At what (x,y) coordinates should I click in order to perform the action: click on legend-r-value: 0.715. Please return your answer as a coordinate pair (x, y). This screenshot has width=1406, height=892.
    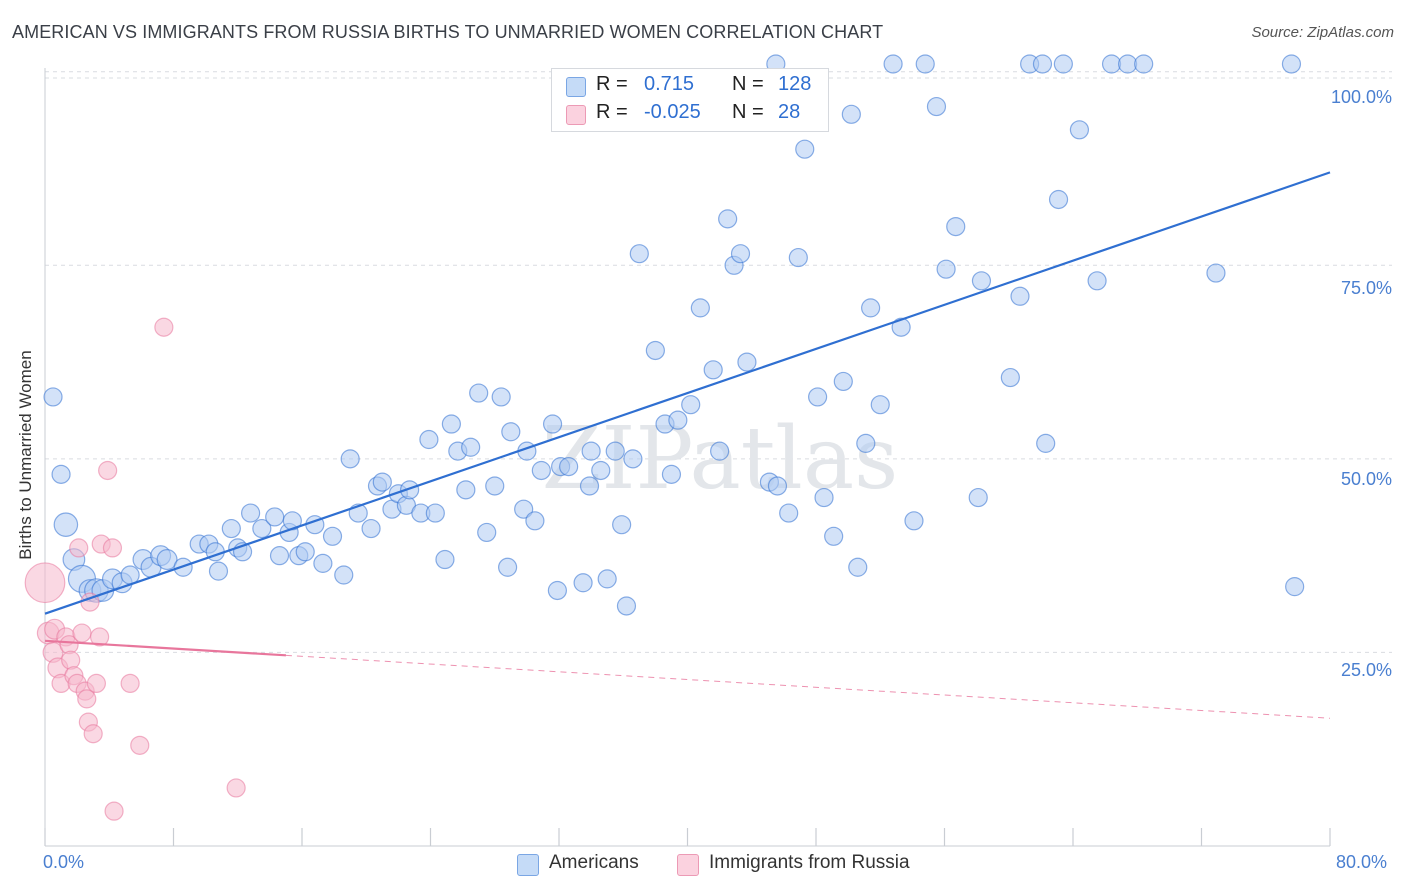
    Looking at the image, I should click on (669, 84).